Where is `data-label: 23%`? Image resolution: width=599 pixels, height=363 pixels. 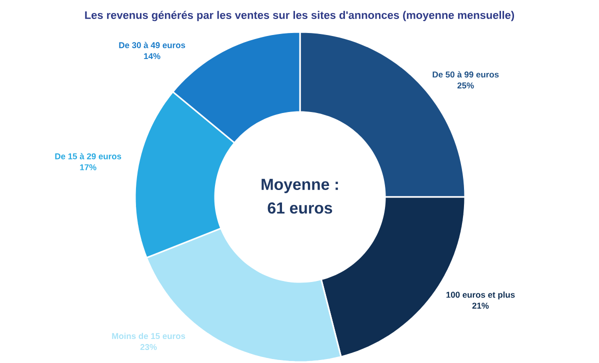 data-label: 23% is located at coordinates (148, 347).